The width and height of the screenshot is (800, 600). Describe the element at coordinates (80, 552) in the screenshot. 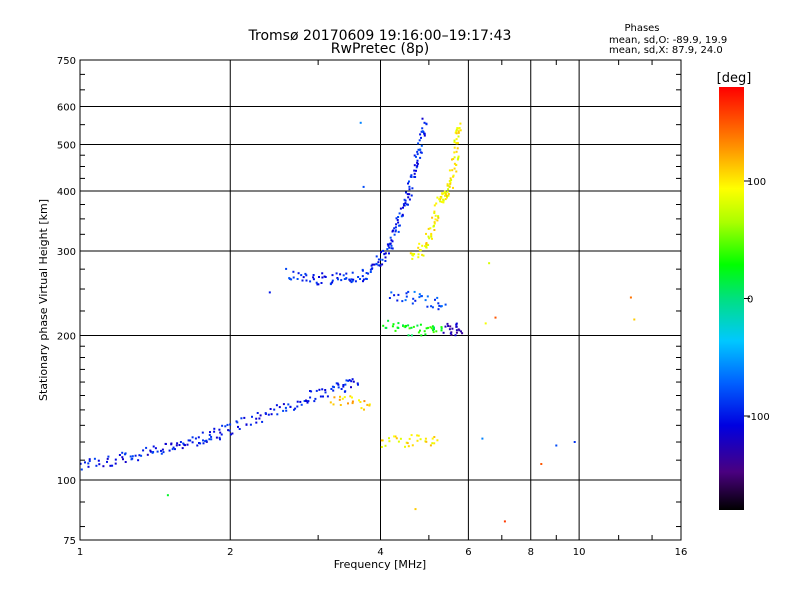

I see `x-tick-label: 1` at that location.